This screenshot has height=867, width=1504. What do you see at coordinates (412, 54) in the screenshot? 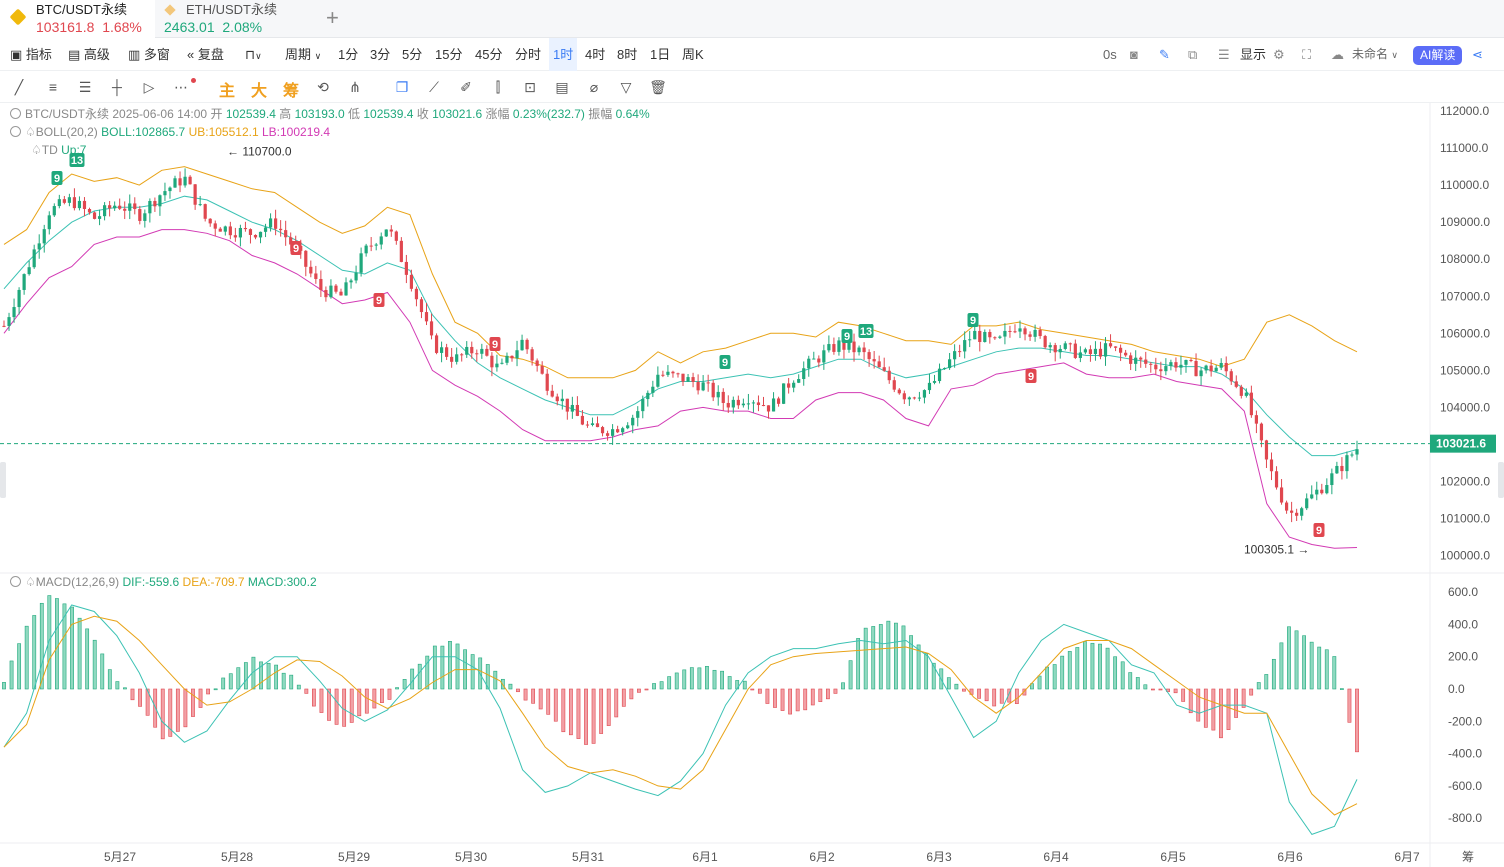
I see `interval-5m: 5分` at bounding box center [412, 54].